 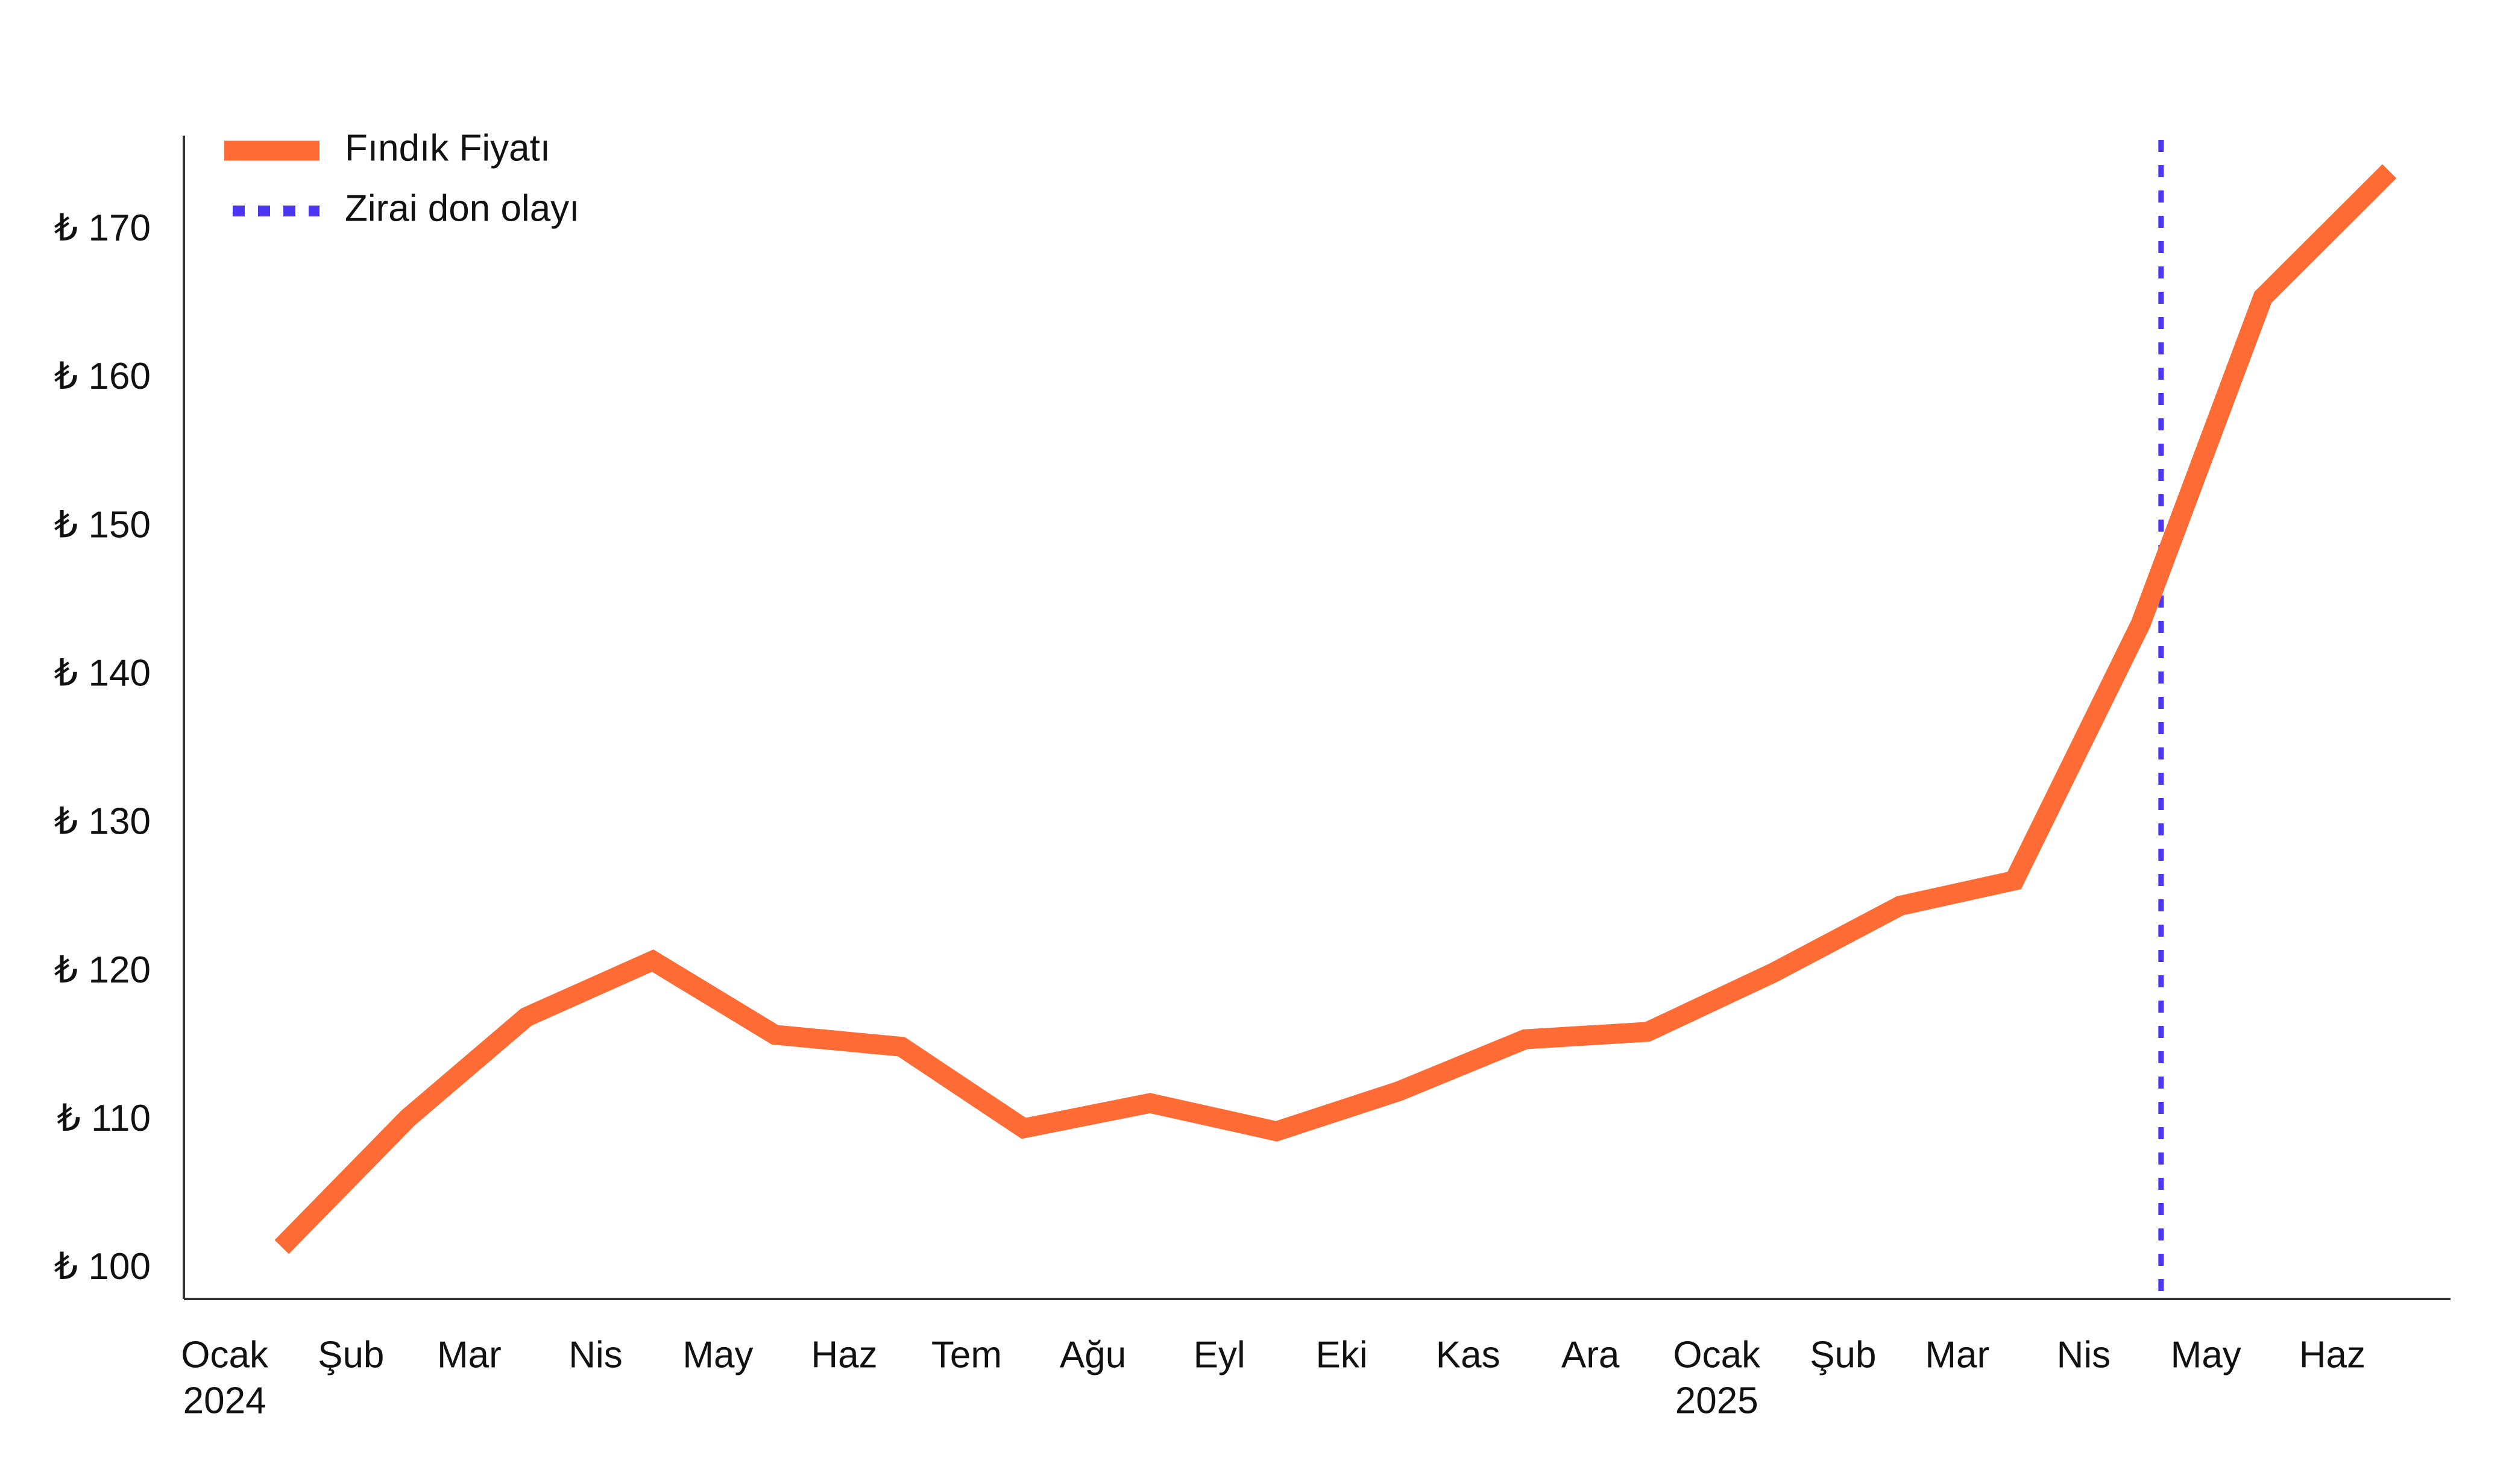 What do you see at coordinates (1717, 1355) in the screenshot?
I see `x-tick-label-13: Ocak` at bounding box center [1717, 1355].